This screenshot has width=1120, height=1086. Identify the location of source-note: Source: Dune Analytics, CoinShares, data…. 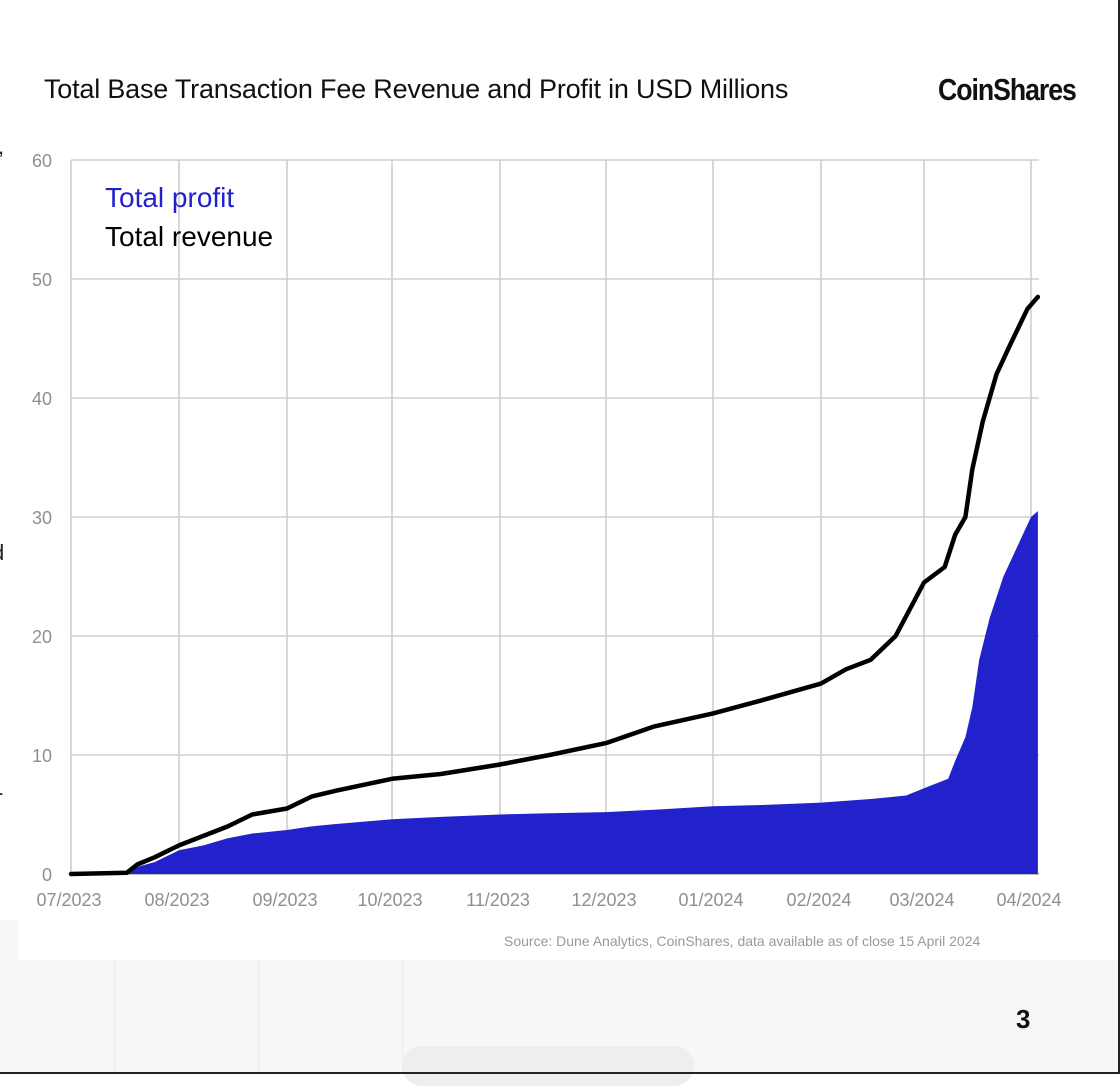
(742, 941).